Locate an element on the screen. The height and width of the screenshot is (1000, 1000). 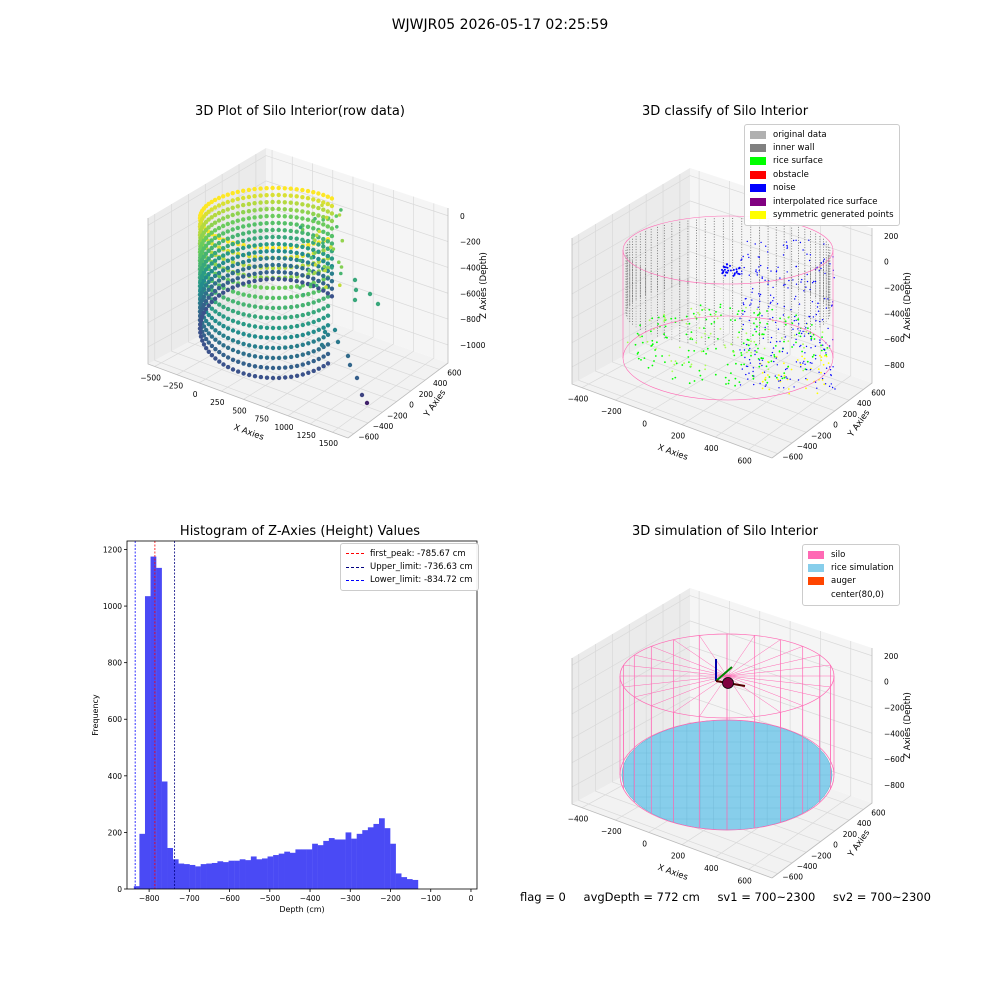
legend-line-swatch is located at coordinates (355, 567).